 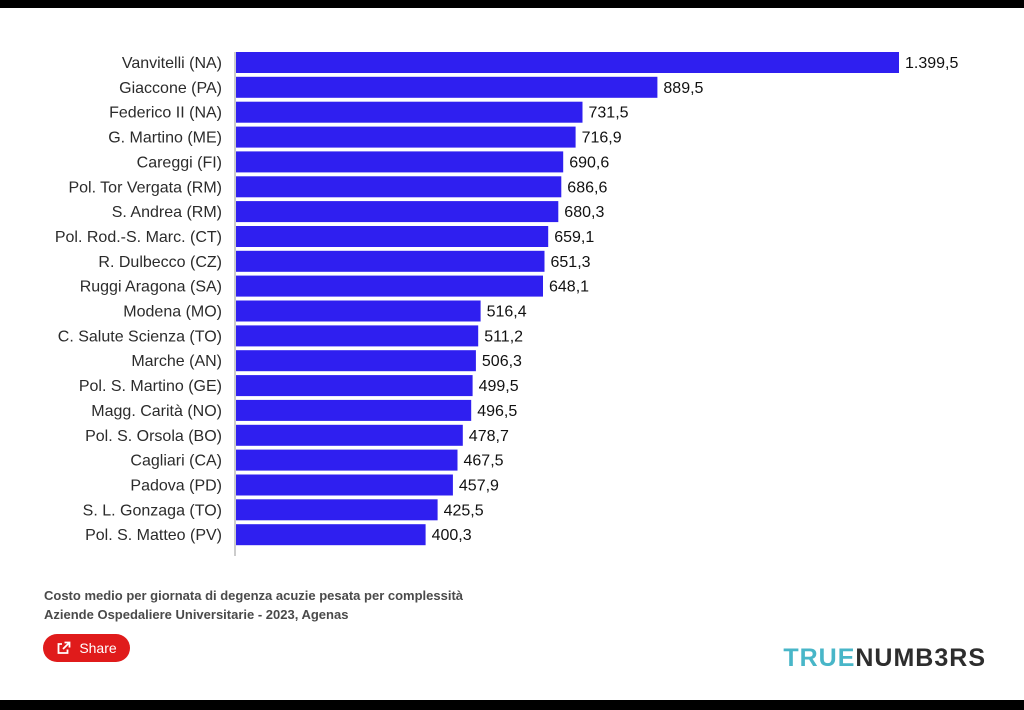 What do you see at coordinates (589, 162) in the screenshot?
I see `value-label: 690,6` at bounding box center [589, 162].